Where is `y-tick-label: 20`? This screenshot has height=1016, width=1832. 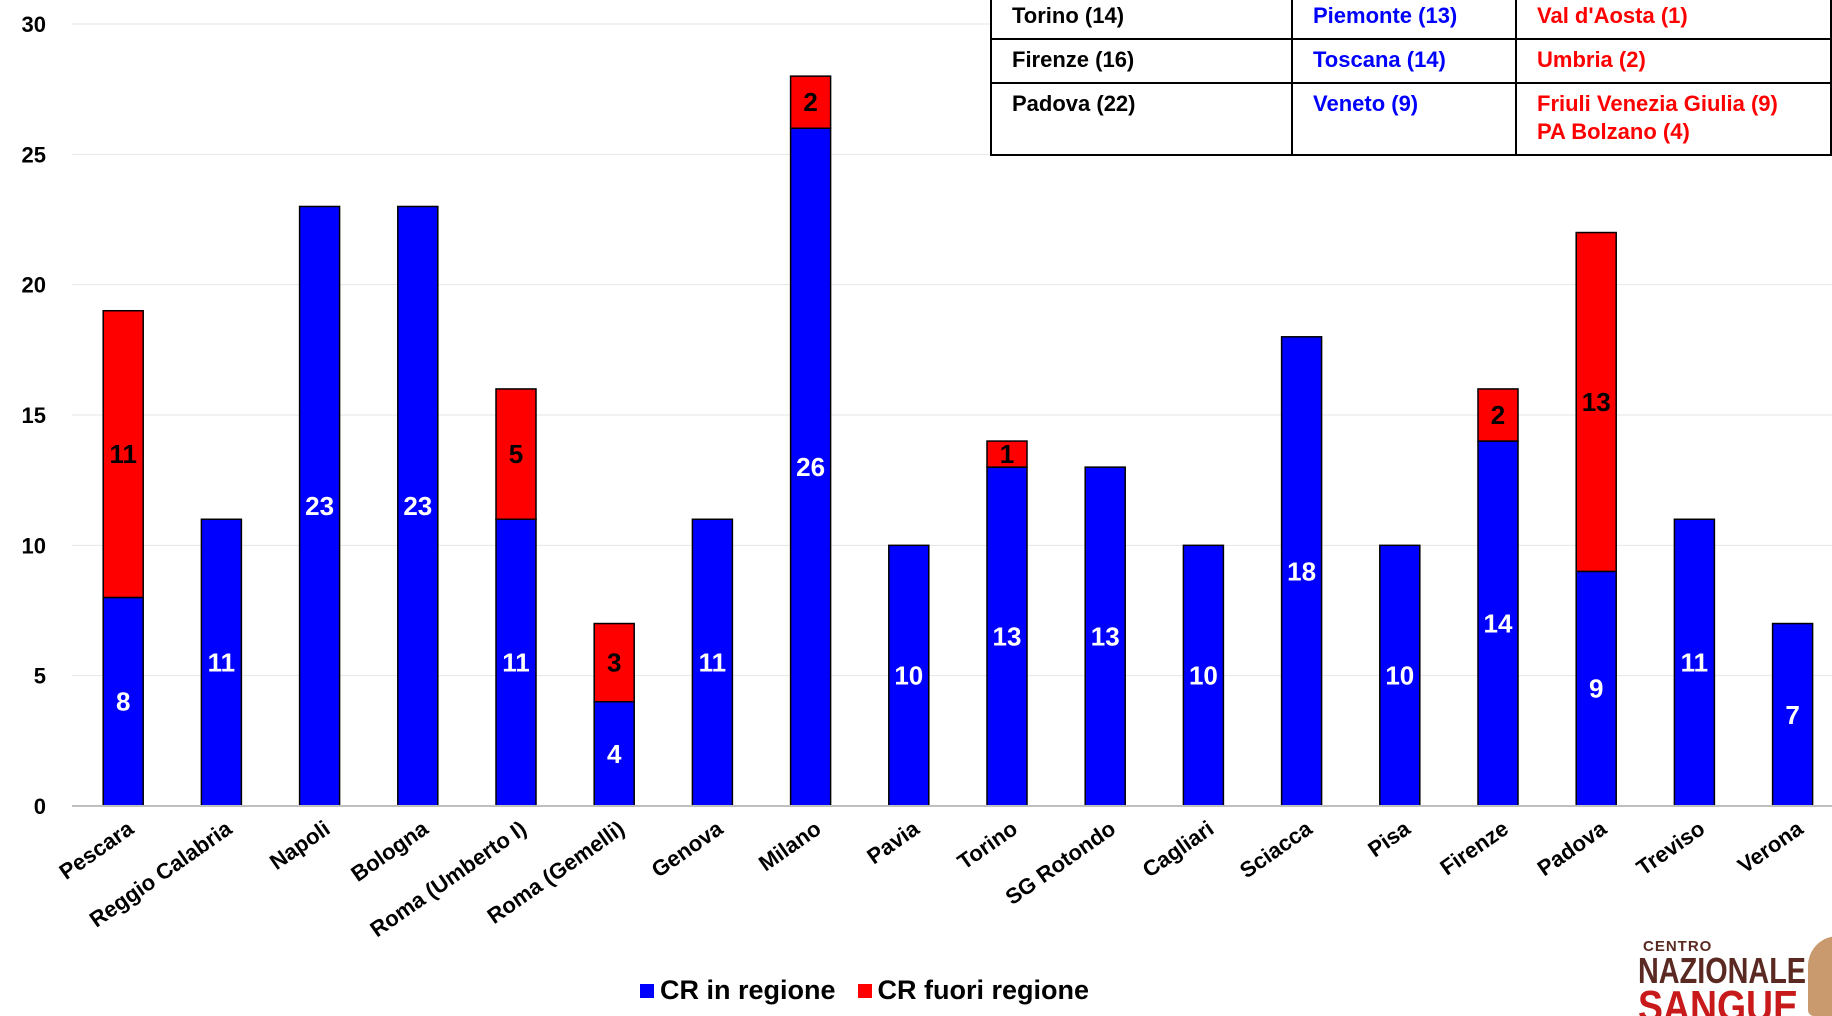
y-tick-label: 20 is located at coordinates (34, 285).